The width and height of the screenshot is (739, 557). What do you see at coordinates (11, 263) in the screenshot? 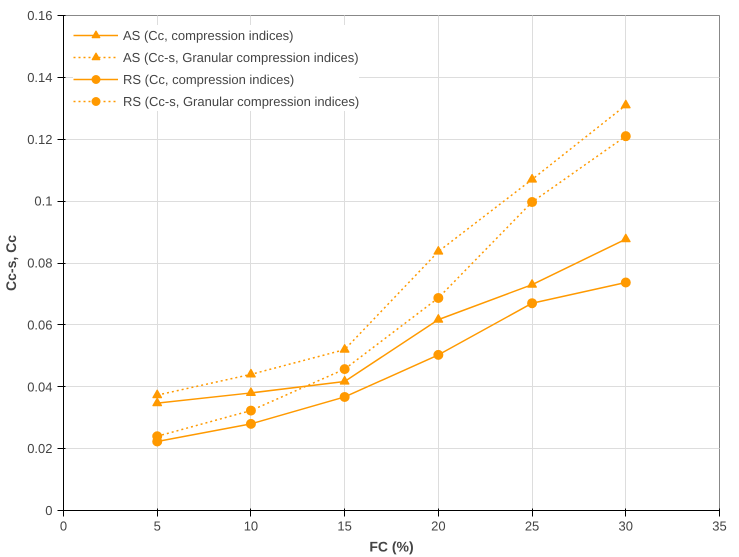
I see `y-axis-title: Cc-s, Cc` at bounding box center [11, 263].